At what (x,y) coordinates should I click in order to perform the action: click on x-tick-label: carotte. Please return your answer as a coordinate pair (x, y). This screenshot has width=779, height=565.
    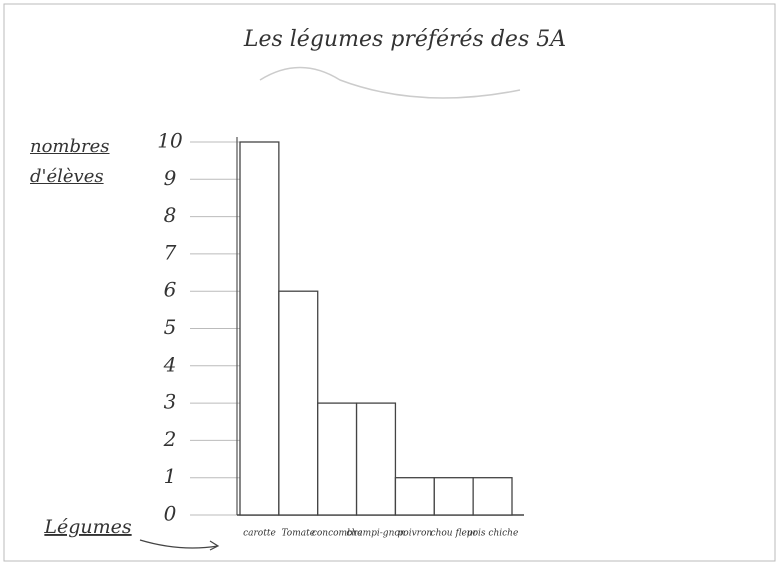
    Looking at the image, I should click on (259, 534).